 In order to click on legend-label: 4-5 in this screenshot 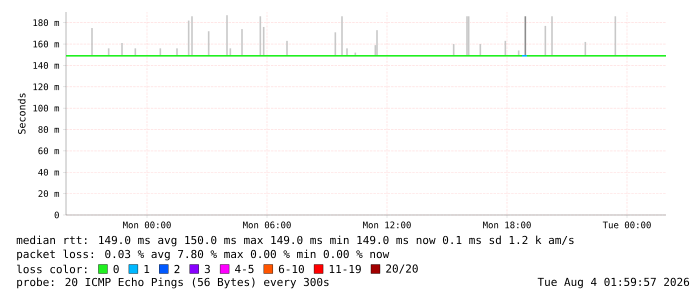, I will do `click(244, 269)`.